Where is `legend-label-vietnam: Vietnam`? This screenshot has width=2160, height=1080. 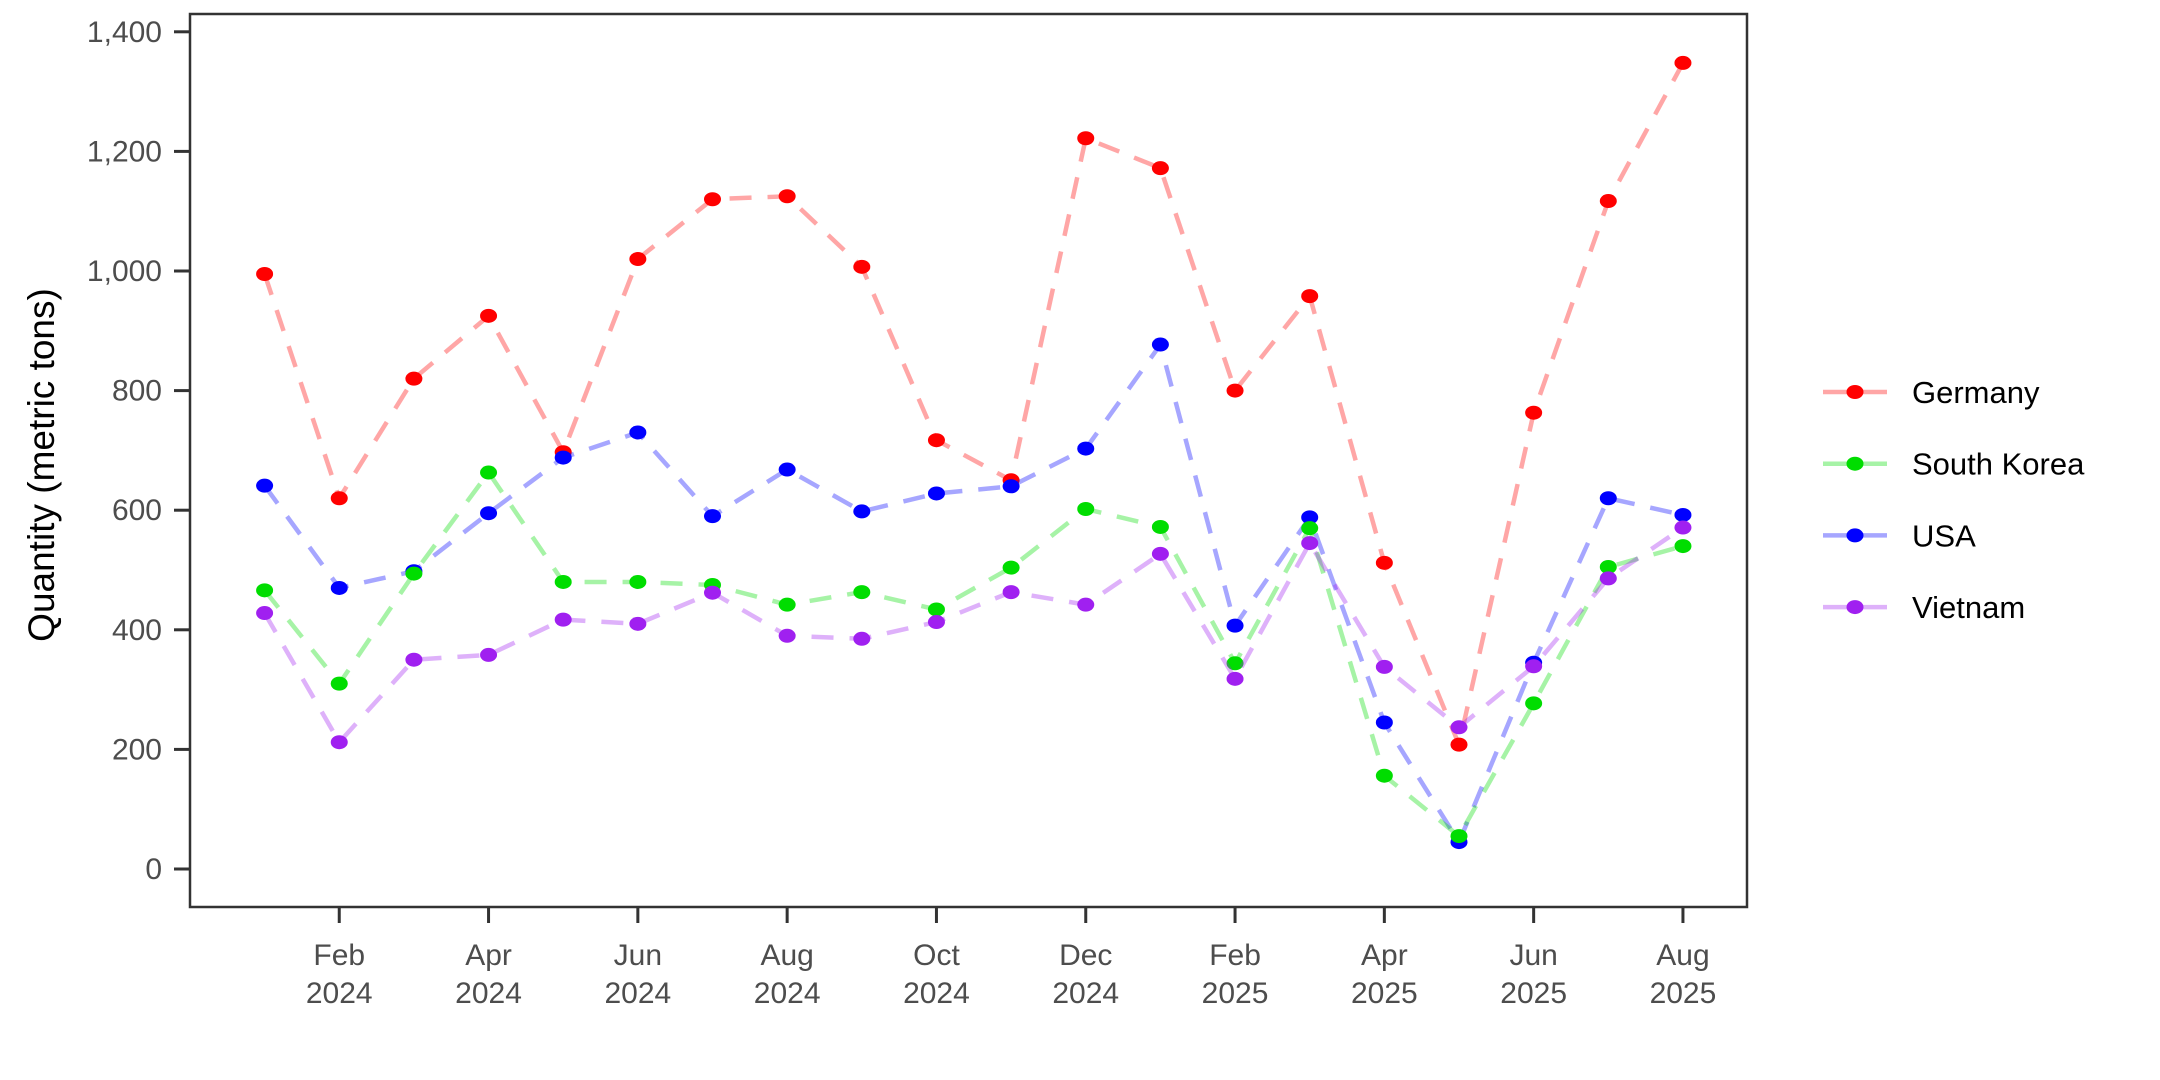 legend-label-vietnam: Vietnam is located at coordinates (1968, 607).